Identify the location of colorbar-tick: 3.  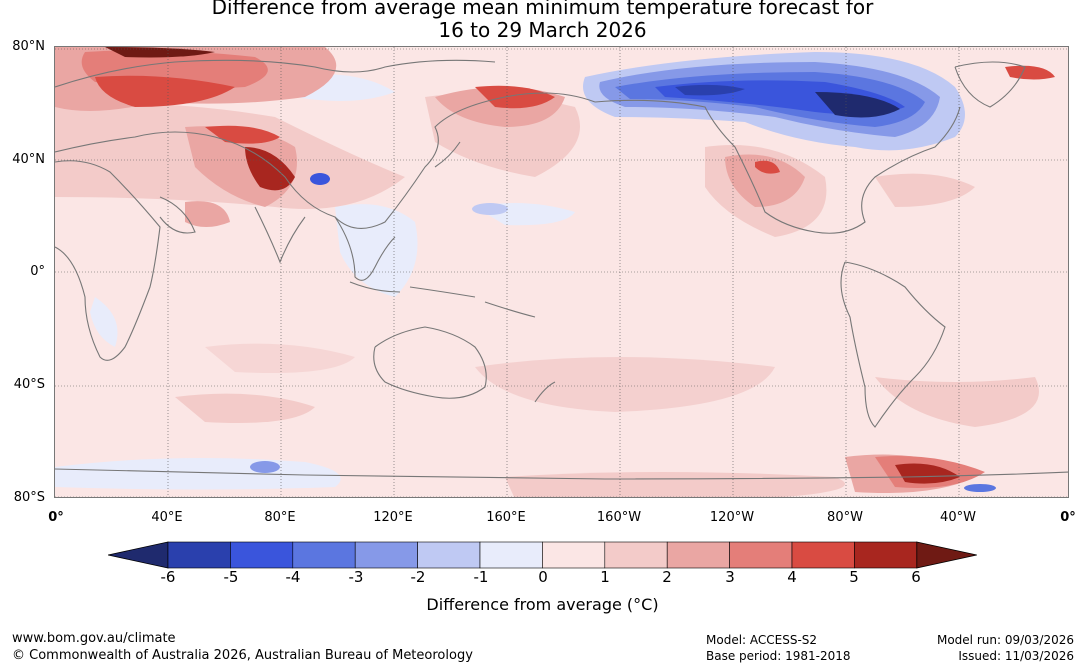
(730, 577).